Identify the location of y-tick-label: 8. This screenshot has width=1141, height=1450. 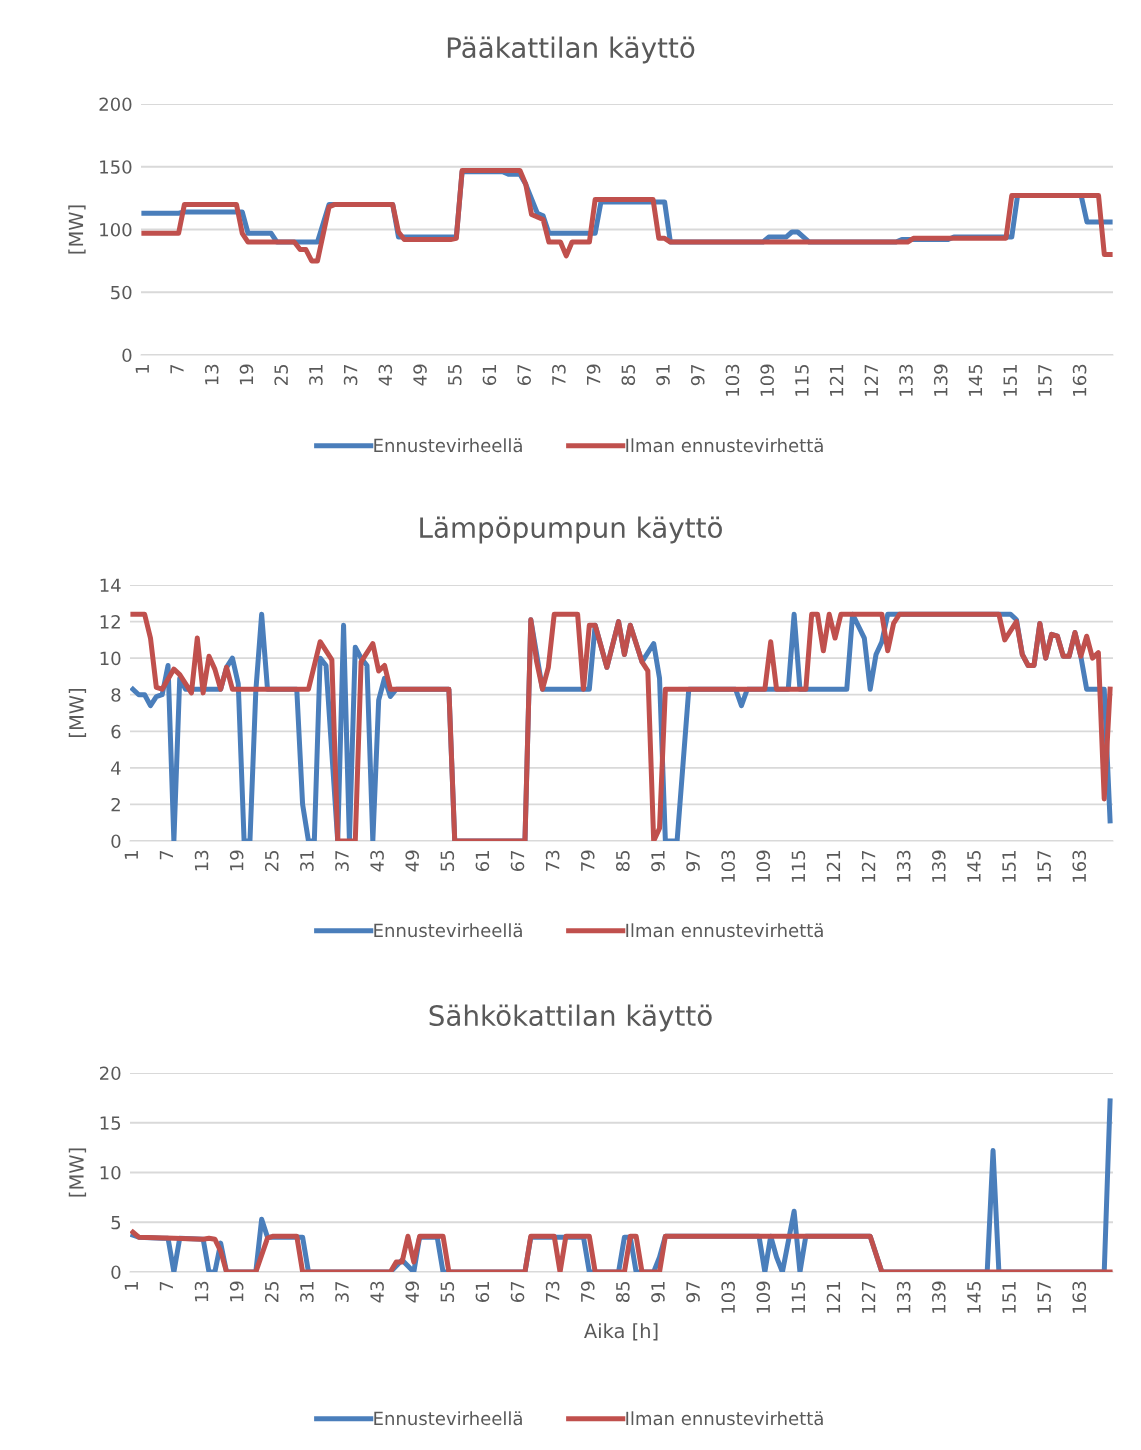
(116, 695).